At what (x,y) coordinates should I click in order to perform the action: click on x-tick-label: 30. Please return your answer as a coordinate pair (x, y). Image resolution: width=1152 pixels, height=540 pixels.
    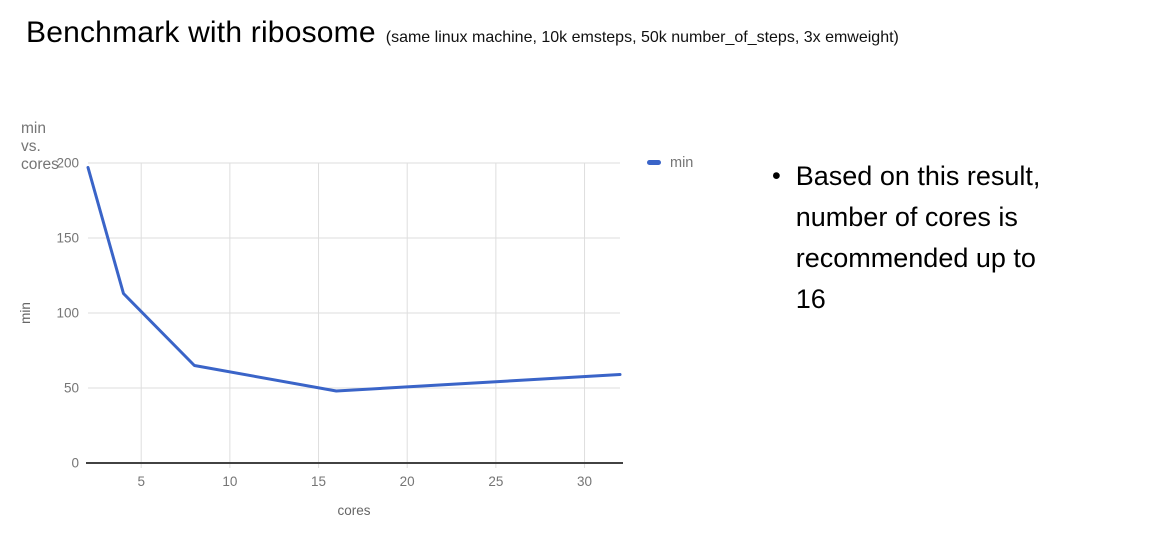
    Looking at the image, I should click on (584, 481).